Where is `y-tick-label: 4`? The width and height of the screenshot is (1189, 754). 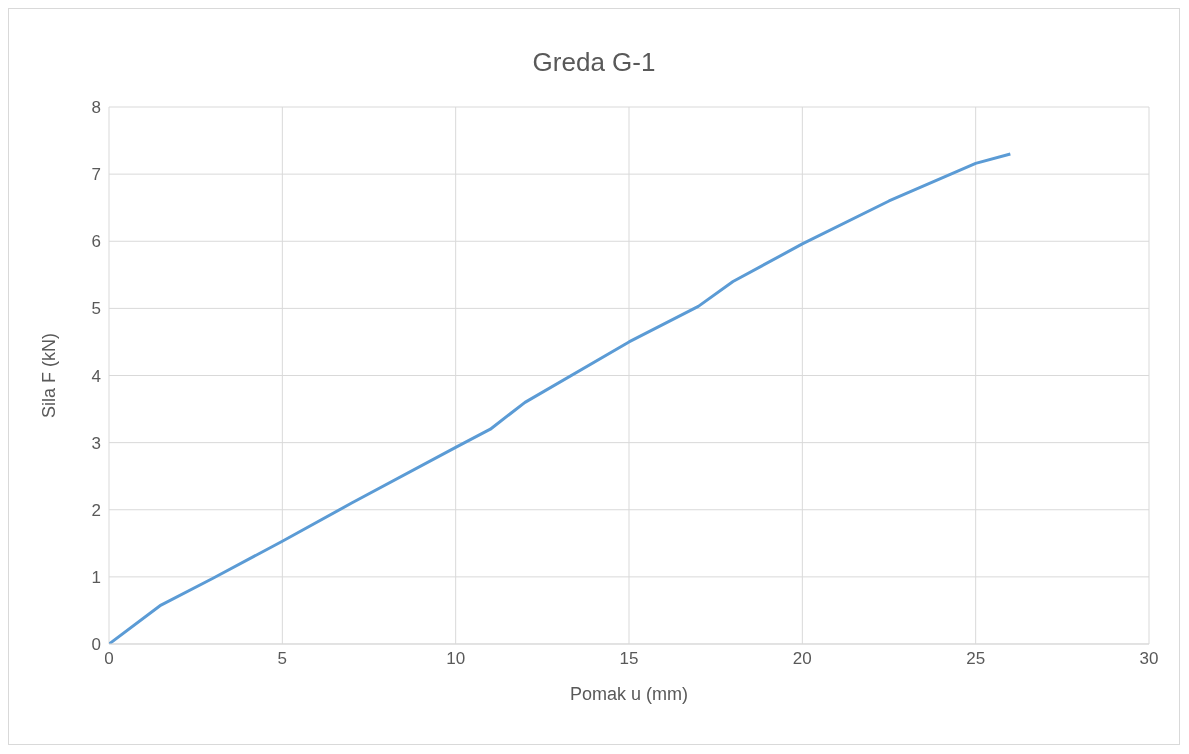 y-tick-label: 4 is located at coordinates (96, 376).